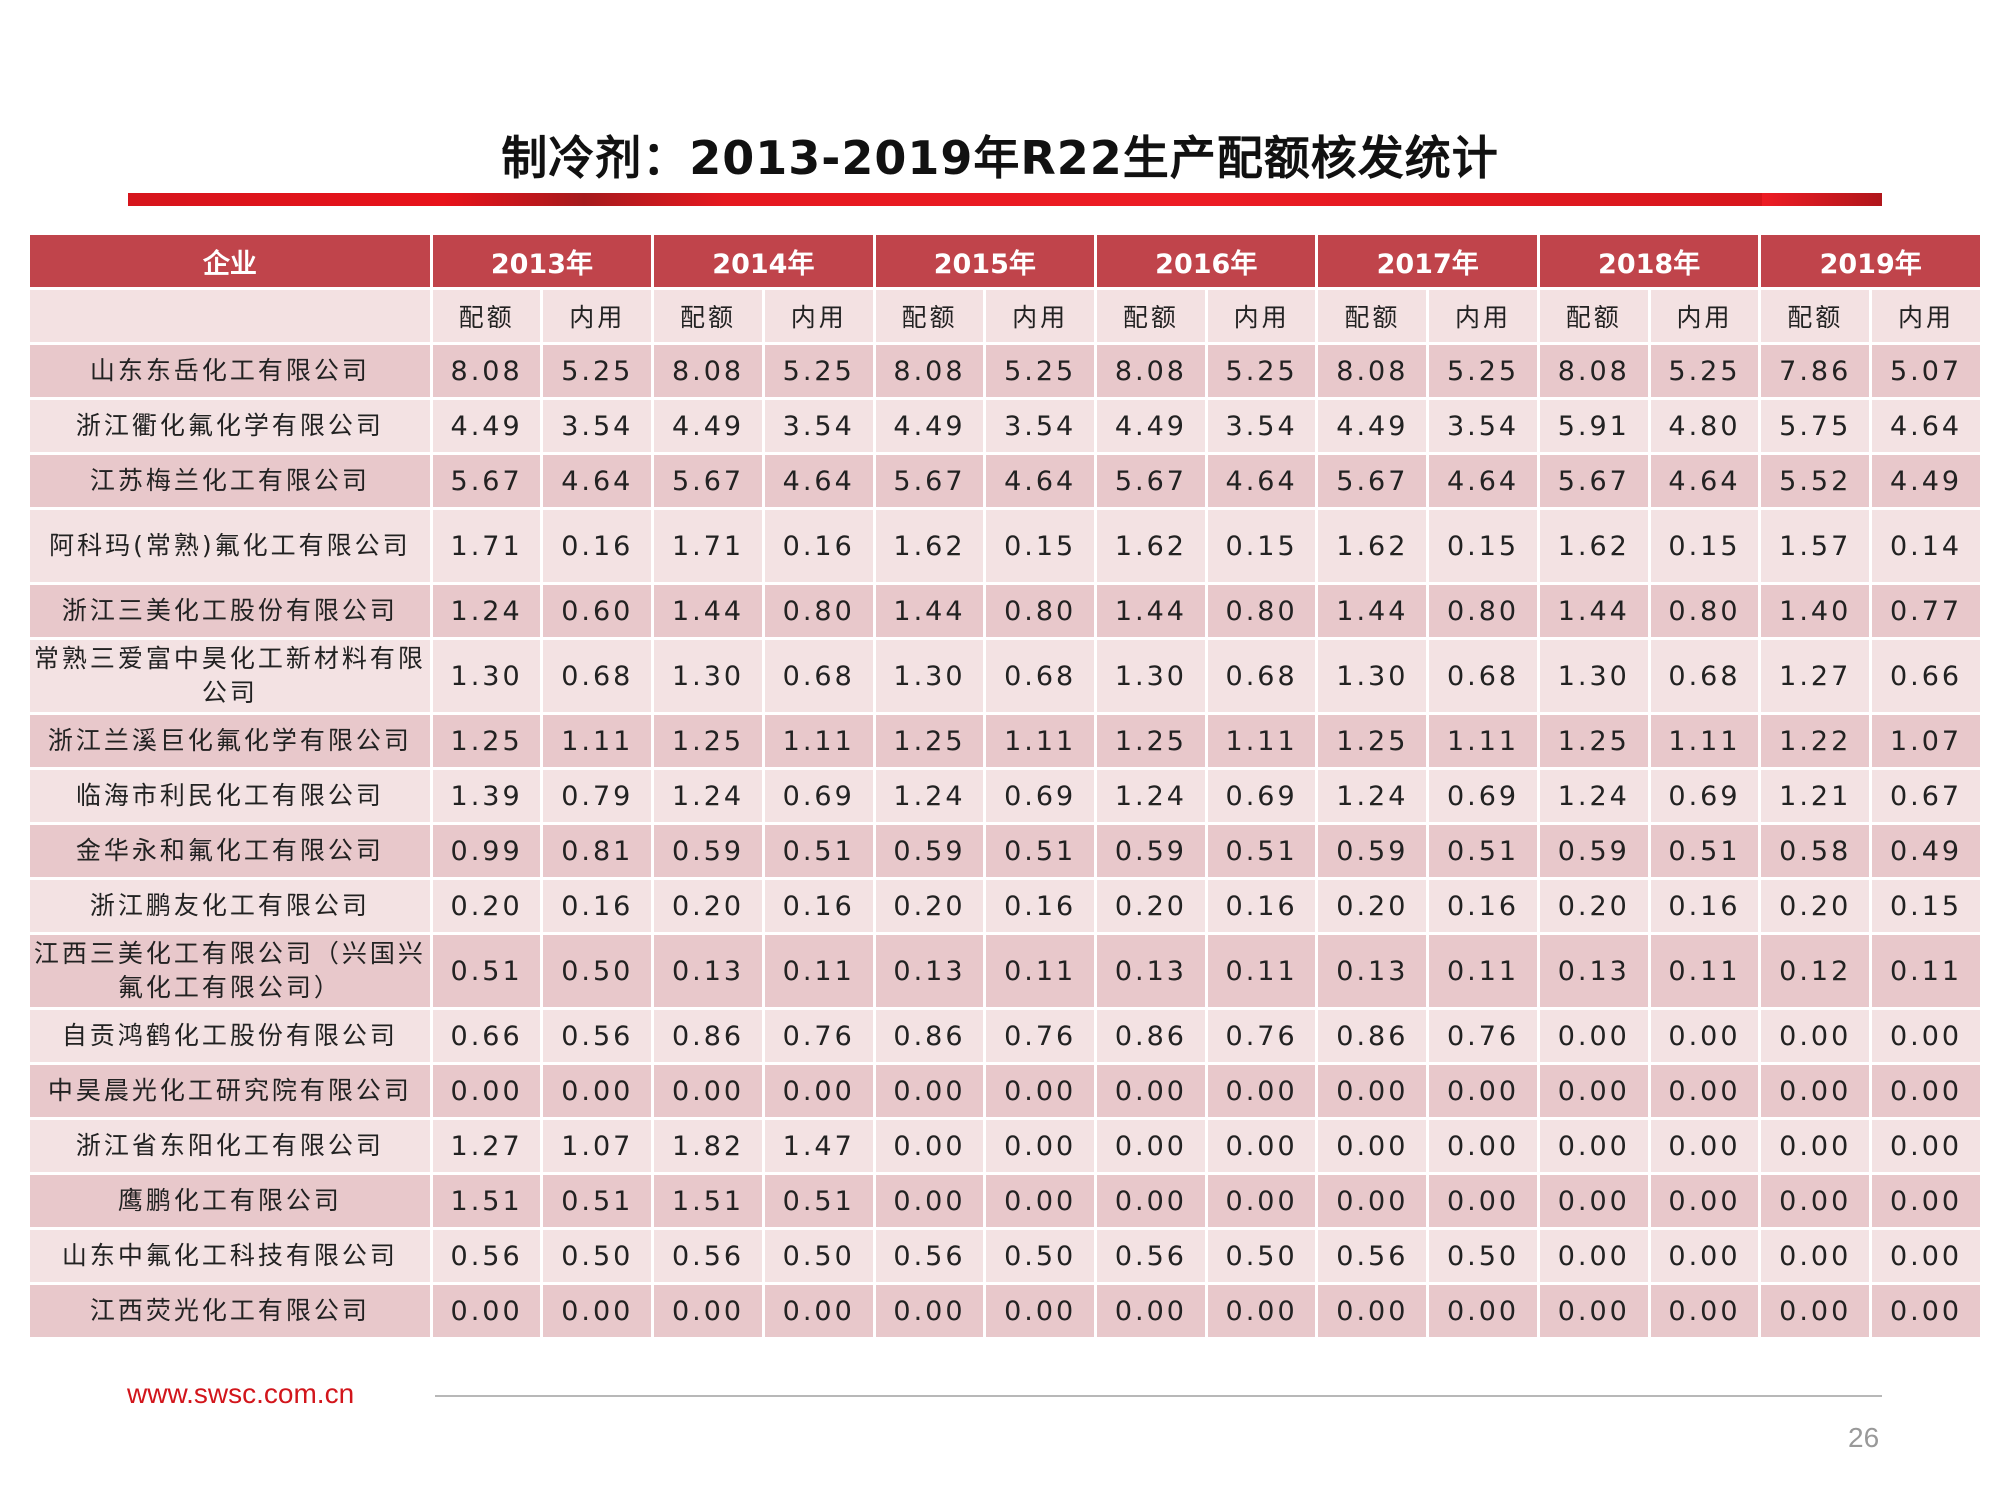  What do you see at coordinates (230, 611) in the screenshot?
I see `company-name-cell: 浙江三美化工股份有限公司` at bounding box center [230, 611].